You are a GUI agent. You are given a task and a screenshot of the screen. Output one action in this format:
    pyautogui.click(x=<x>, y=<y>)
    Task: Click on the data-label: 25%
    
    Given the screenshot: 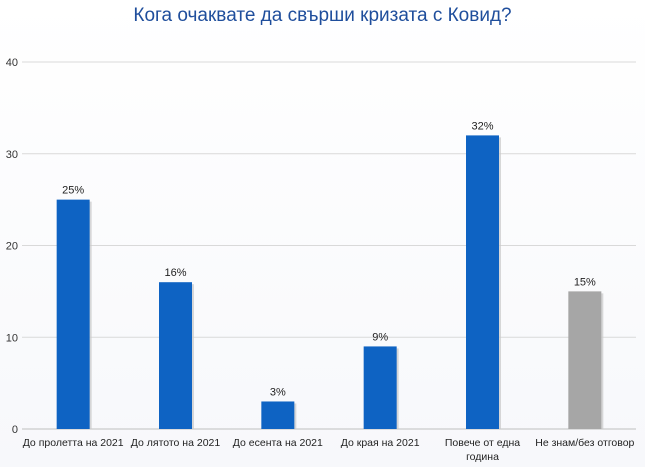 What is the action you would take?
    pyautogui.click(x=73, y=191)
    